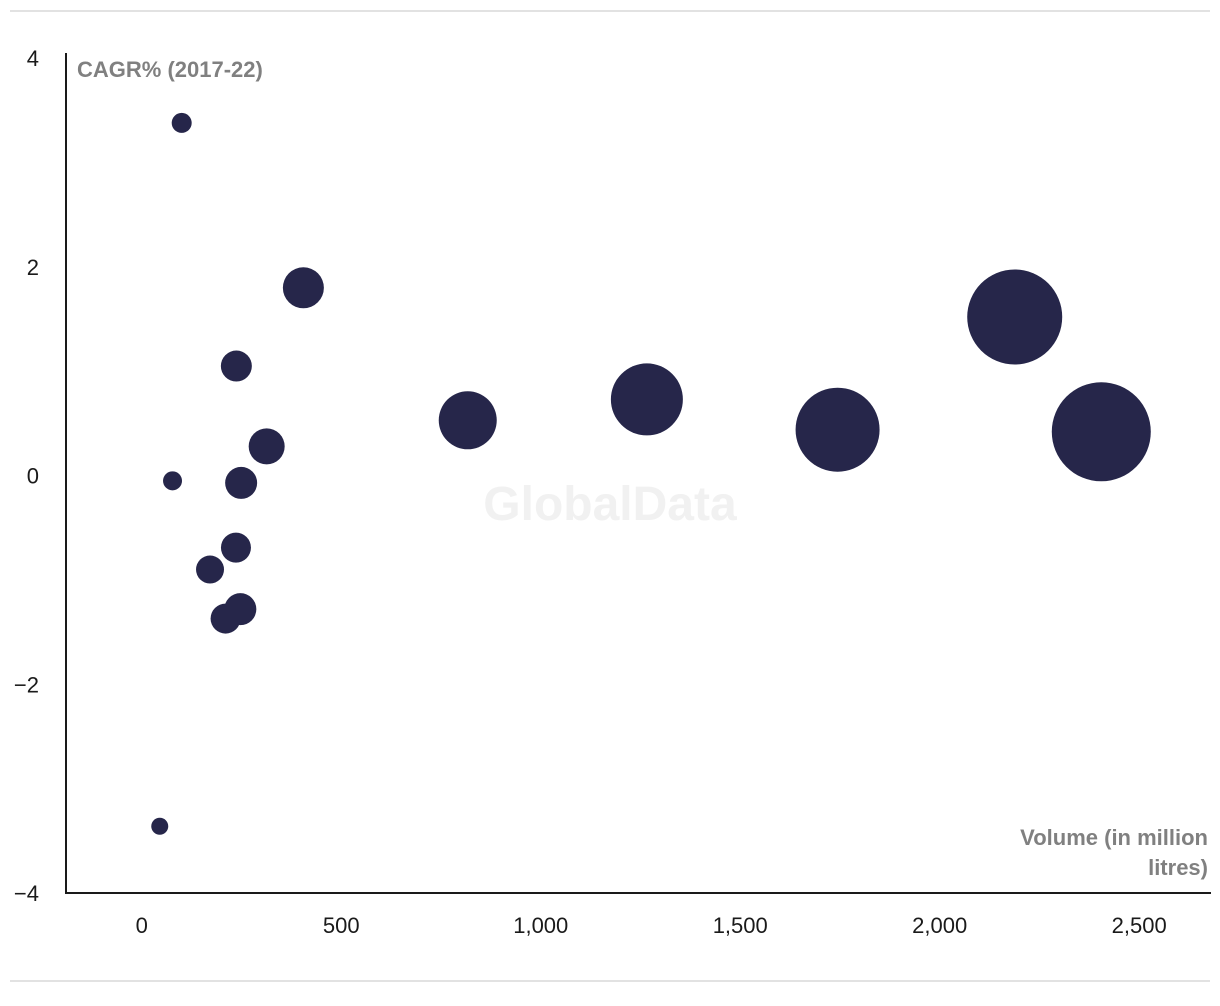 The width and height of the screenshot is (1220, 1006). Describe the element at coordinates (33, 267) in the screenshot. I see `y-tick-label: 2` at that location.